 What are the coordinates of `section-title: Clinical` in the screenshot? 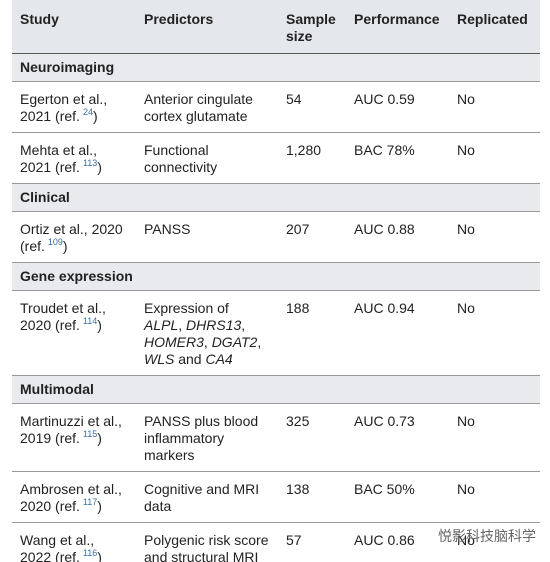 It's located at (276, 197).